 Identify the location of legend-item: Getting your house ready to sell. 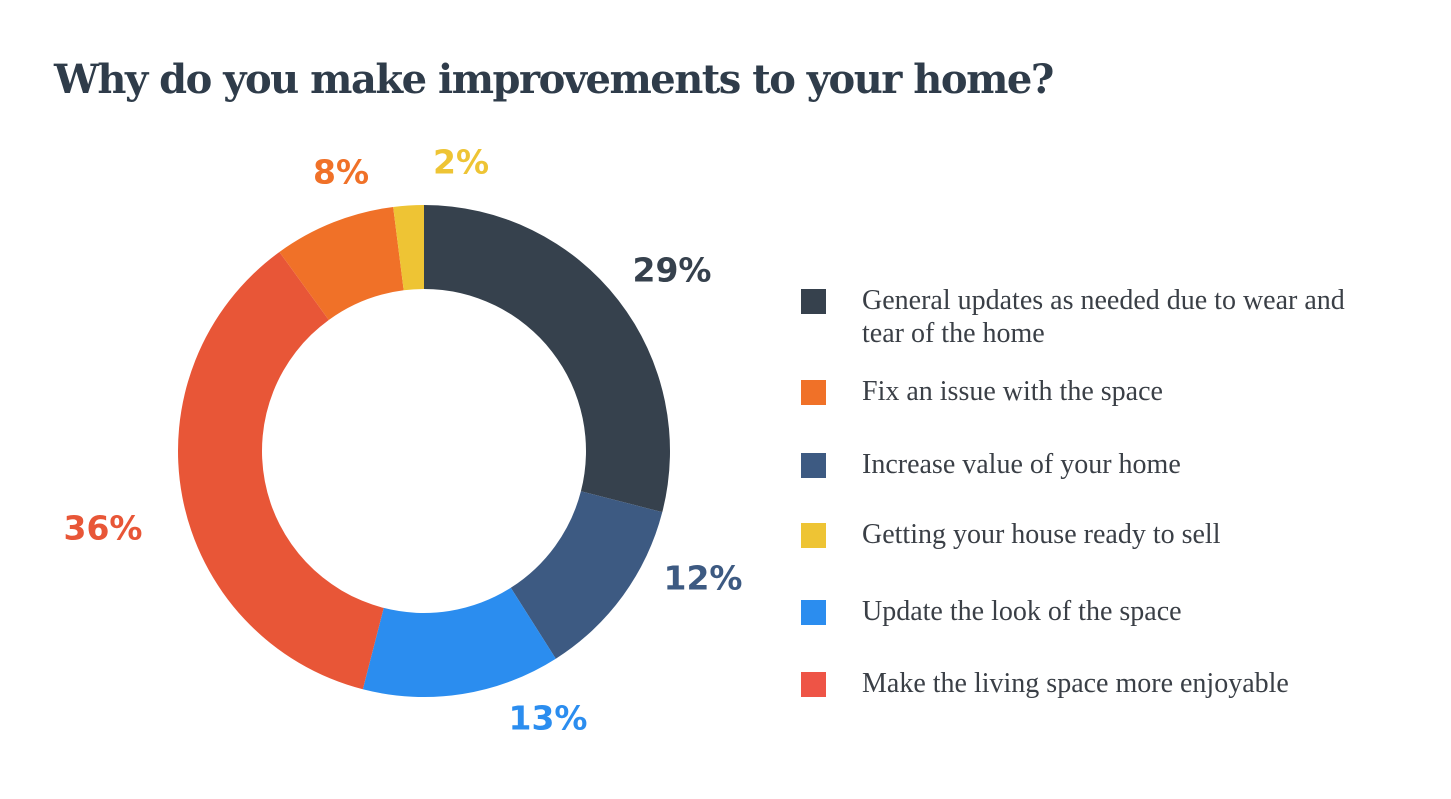
(1091, 534).